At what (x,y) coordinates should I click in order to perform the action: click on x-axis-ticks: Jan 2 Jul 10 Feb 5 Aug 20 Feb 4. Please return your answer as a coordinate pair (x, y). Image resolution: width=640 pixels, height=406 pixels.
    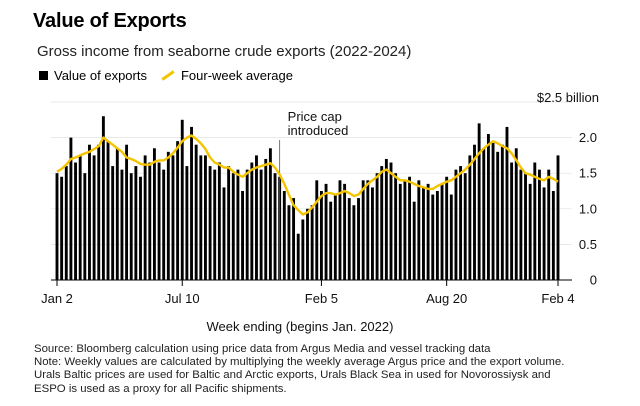
    Looking at the image, I should click on (308, 293).